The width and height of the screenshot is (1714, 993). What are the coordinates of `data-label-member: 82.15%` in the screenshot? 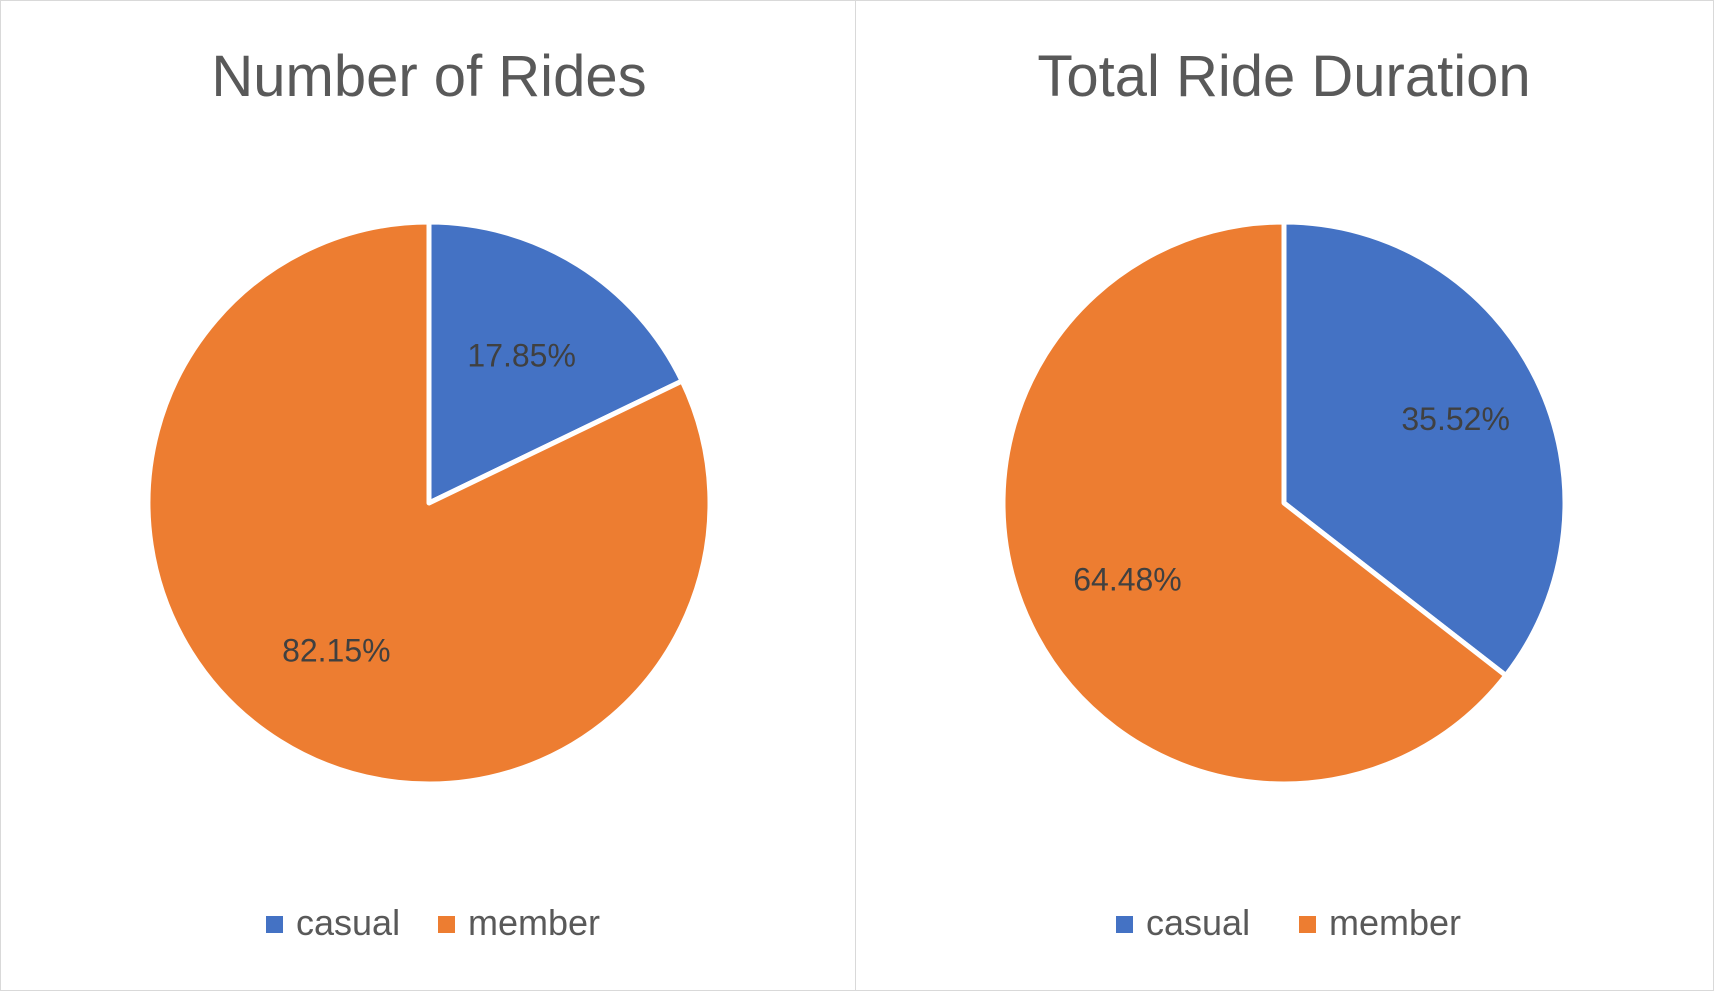 It's located at (336, 651).